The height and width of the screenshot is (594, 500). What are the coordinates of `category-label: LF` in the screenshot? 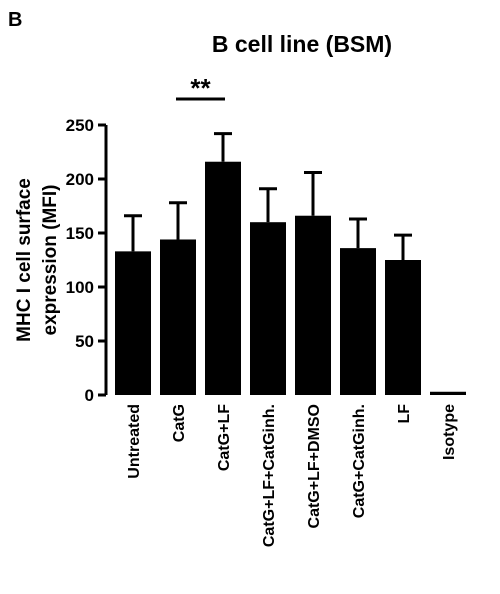 It's located at (404, 414).